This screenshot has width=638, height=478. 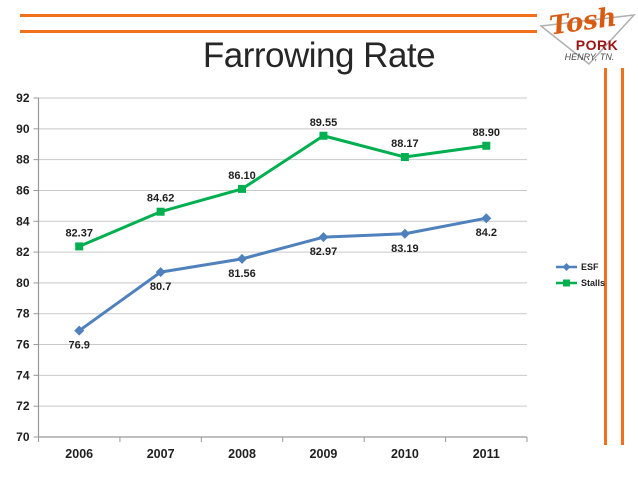 What do you see at coordinates (590, 57) in the screenshot?
I see `logo-location-text: HENRY, TN.` at bounding box center [590, 57].